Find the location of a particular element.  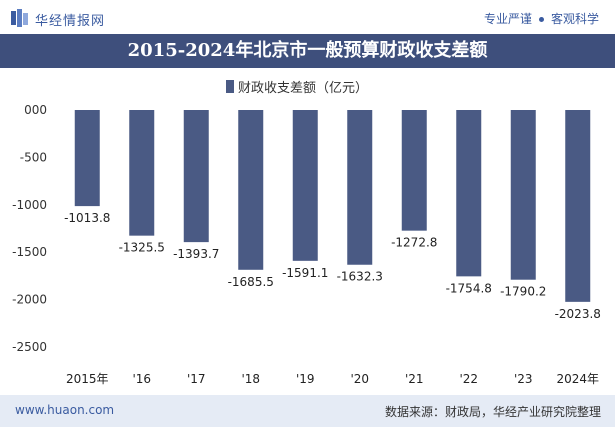

y-axis: 000 -500 -1000 -1500 -2000 -2500 is located at coordinates (29, 228).